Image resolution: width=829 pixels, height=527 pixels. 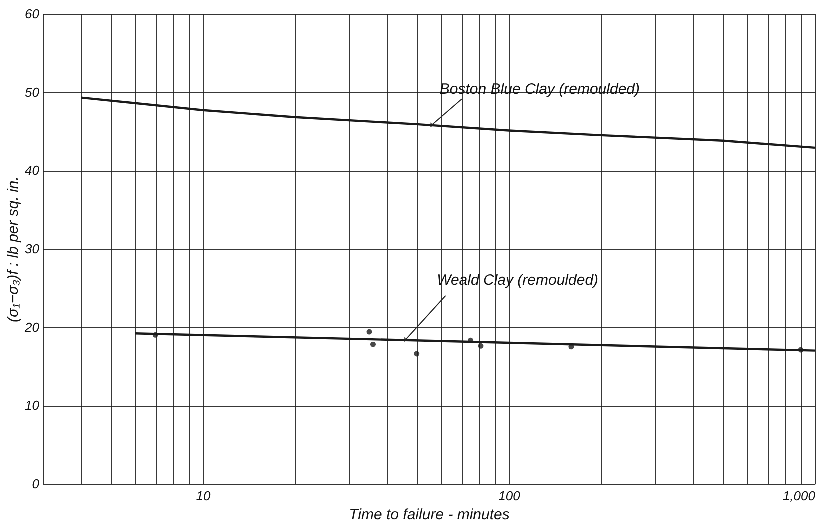 What do you see at coordinates (510, 496) in the screenshot?
I see `x-tick-label: 100` at bounding box center [510, 496].